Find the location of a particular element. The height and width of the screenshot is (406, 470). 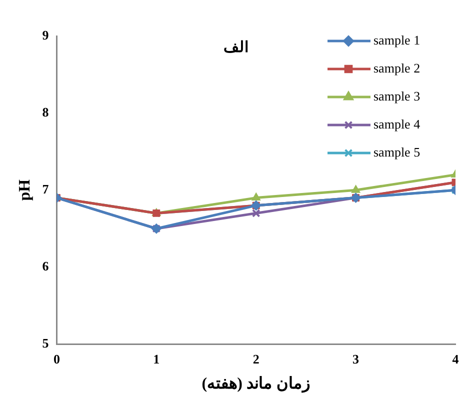

legend-label: sample 5 is located at coordinates (397, 152).